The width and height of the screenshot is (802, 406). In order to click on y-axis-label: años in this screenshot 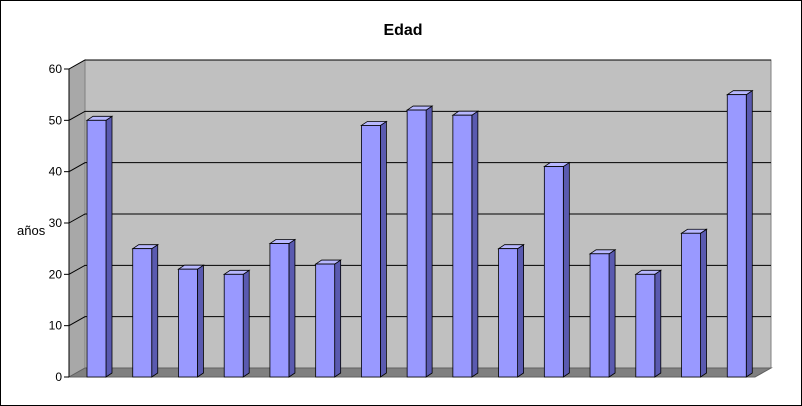, I will do `click(31, 230)`.